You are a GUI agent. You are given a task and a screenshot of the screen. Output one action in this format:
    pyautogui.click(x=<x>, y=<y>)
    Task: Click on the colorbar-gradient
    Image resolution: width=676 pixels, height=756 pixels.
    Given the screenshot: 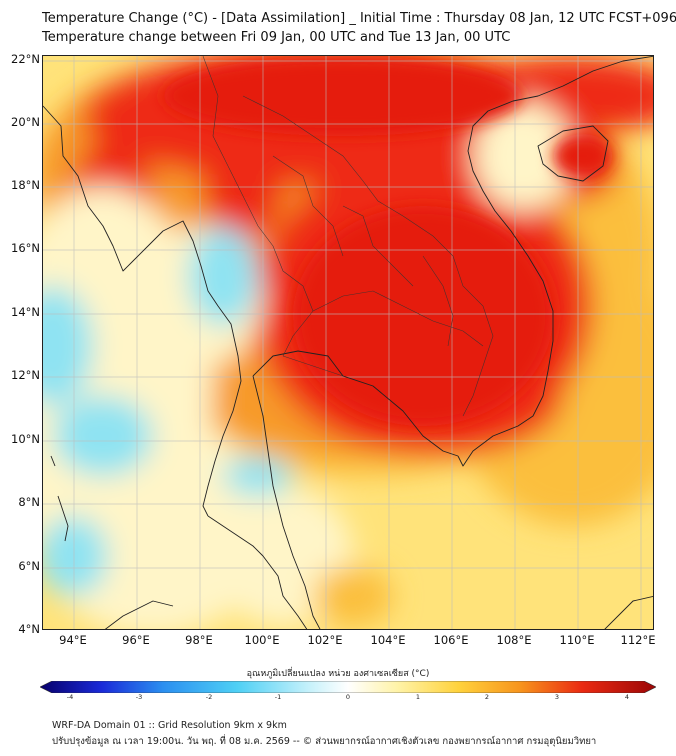 What is the action you would take?
    pyautogui.click(x=348, y=687)
    